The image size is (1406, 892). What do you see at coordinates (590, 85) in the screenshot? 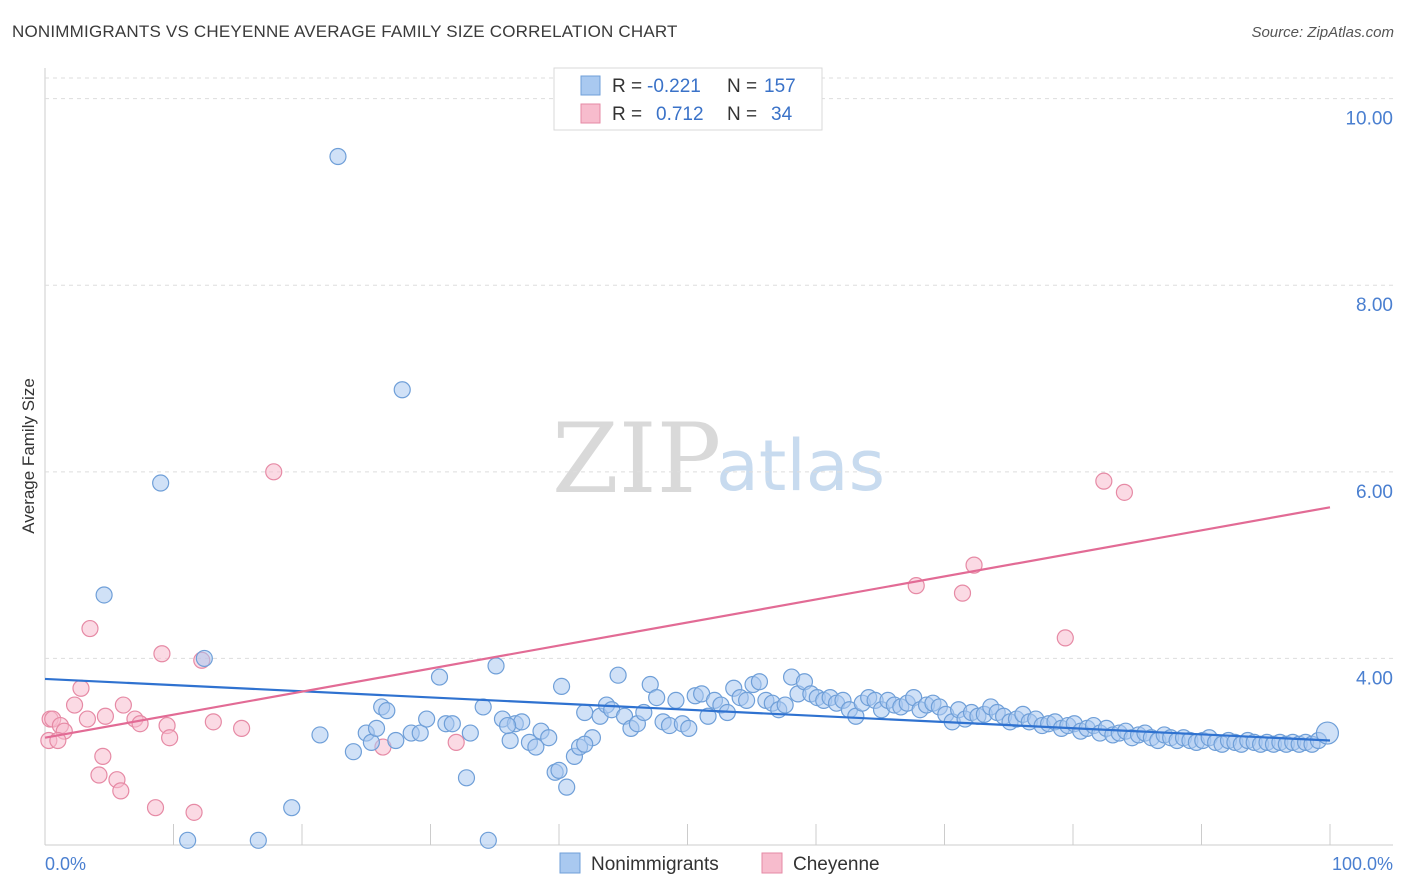
I see `legend-swatch-blue` at bounding box center [590, 85].